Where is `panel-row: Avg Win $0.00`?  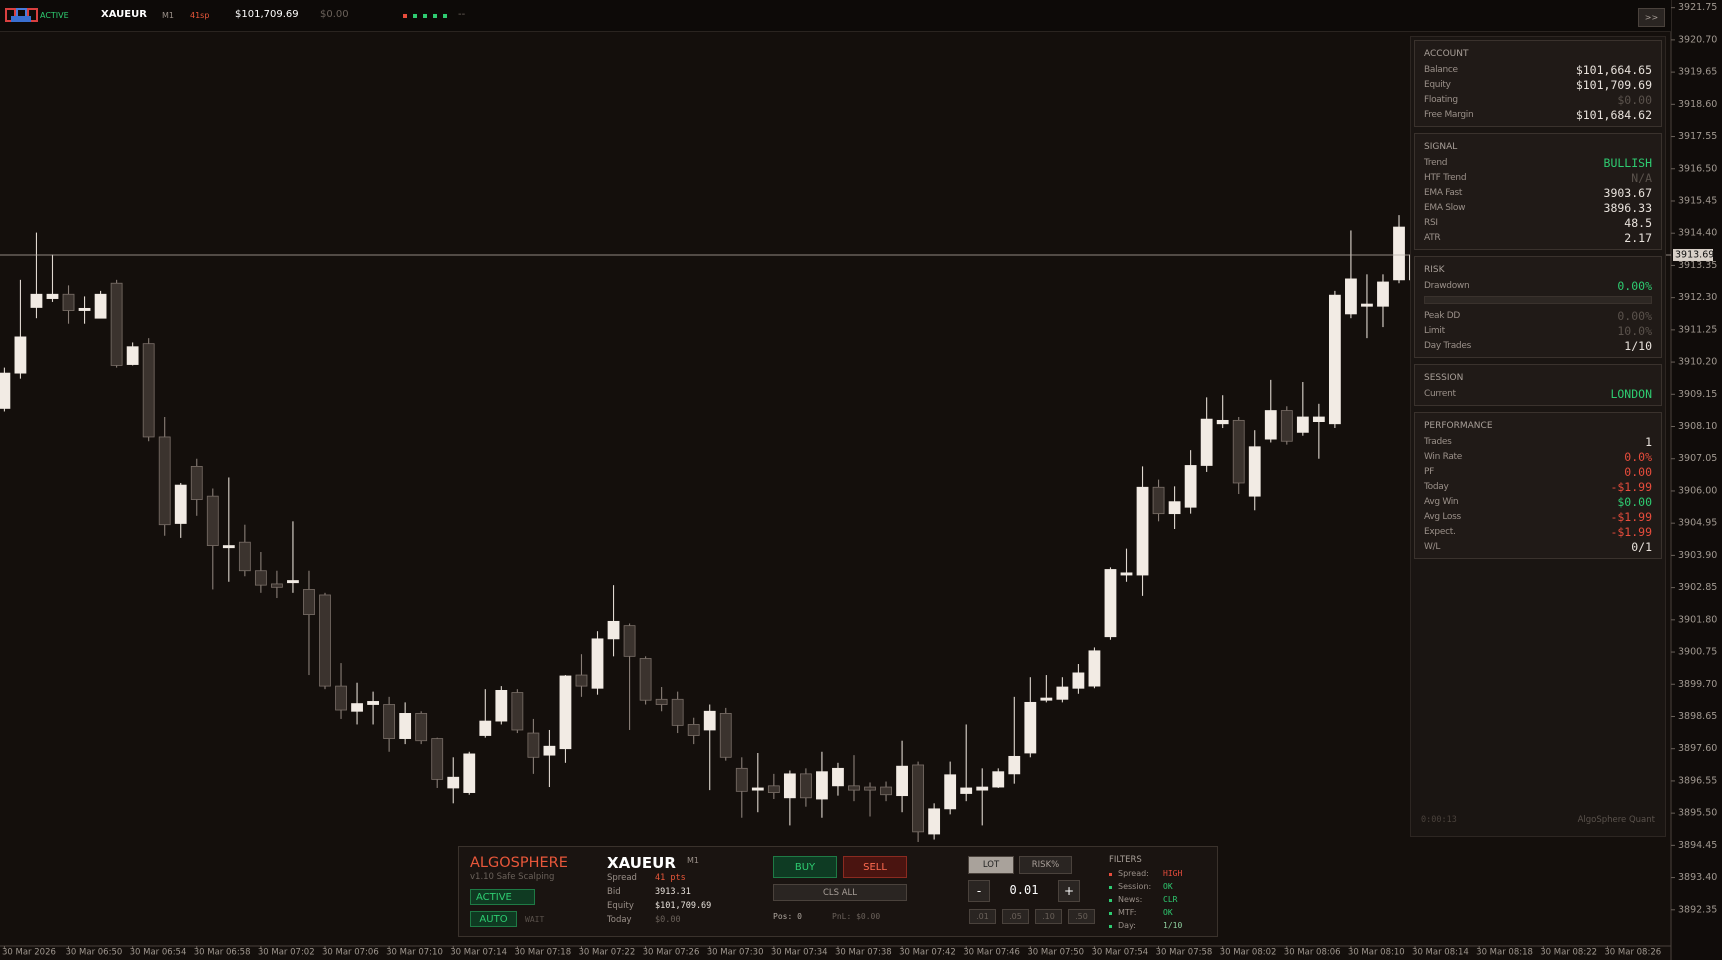
panel-row: Avg Win $0.00 is located at coordinates (1538, 501).